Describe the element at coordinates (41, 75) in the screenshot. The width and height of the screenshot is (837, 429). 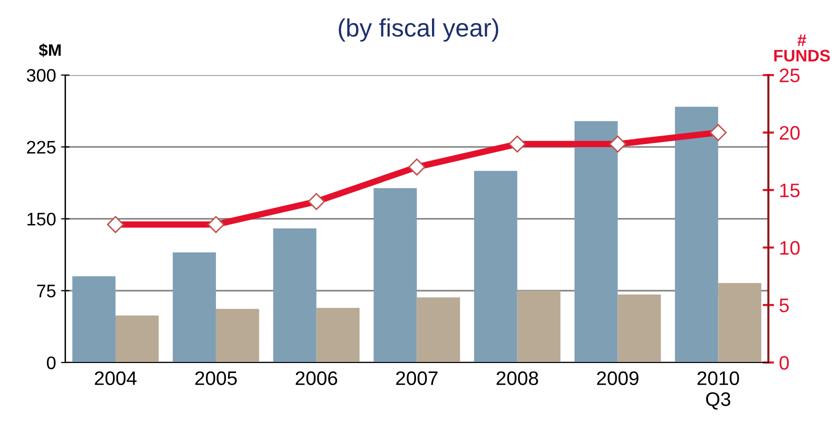
I see `y-tick-label: 300` at that location.